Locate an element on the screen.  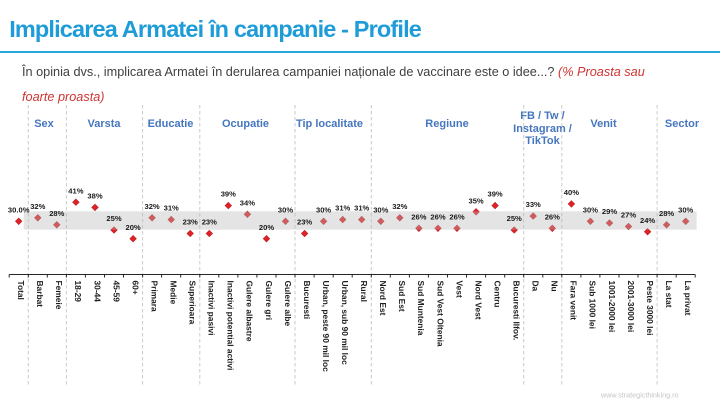
svg-text: Gulere gri is located at coordinates (269, 301).